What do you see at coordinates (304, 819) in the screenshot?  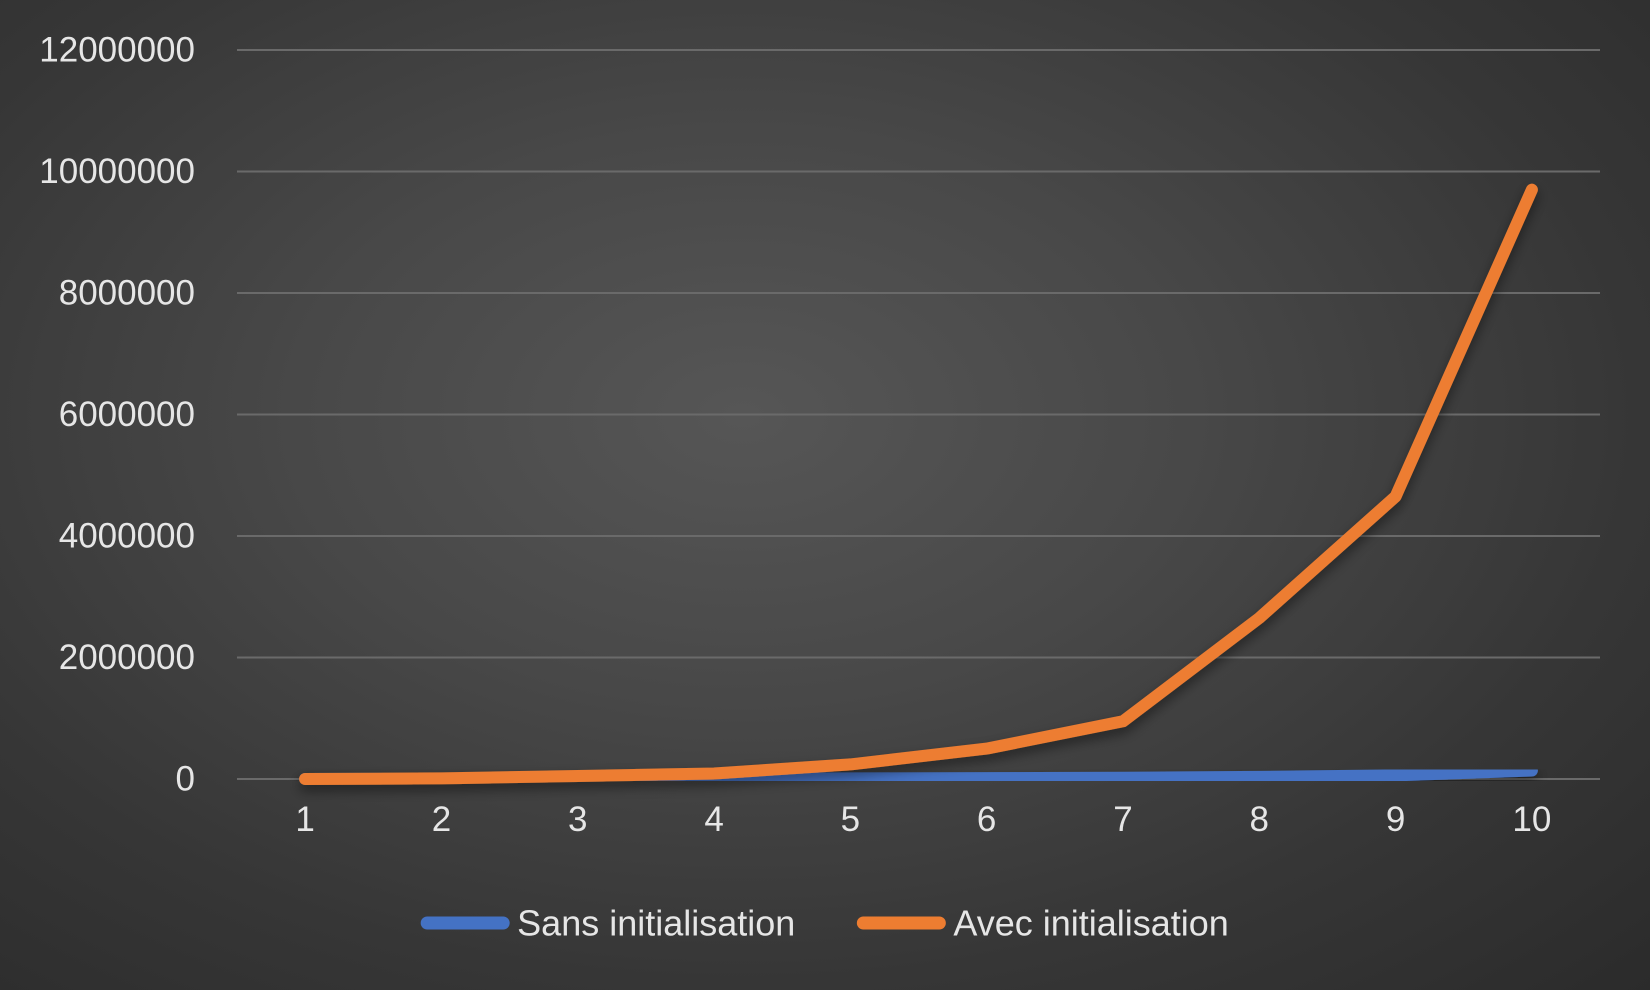 I see `x-tick-label: 1` at bounding box center [304, 819].